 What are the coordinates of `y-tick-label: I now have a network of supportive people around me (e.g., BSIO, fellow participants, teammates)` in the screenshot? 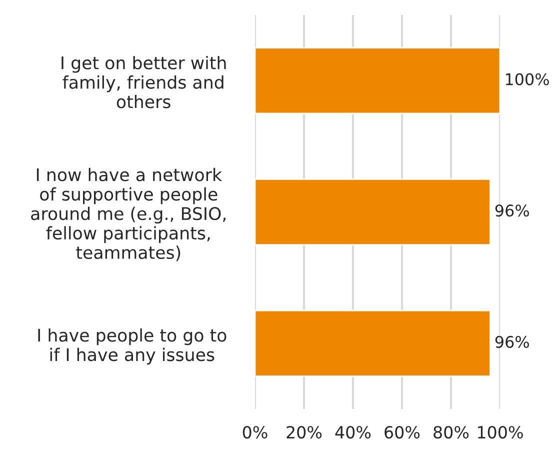 It's located at (128, 215).